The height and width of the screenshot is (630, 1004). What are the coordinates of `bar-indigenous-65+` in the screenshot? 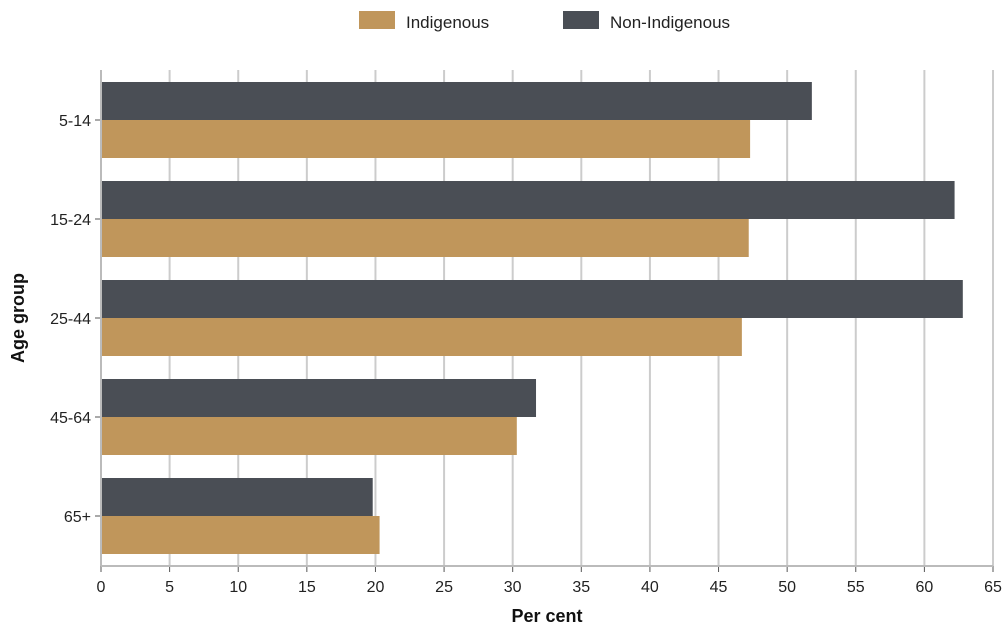 It's located at (240, 535).